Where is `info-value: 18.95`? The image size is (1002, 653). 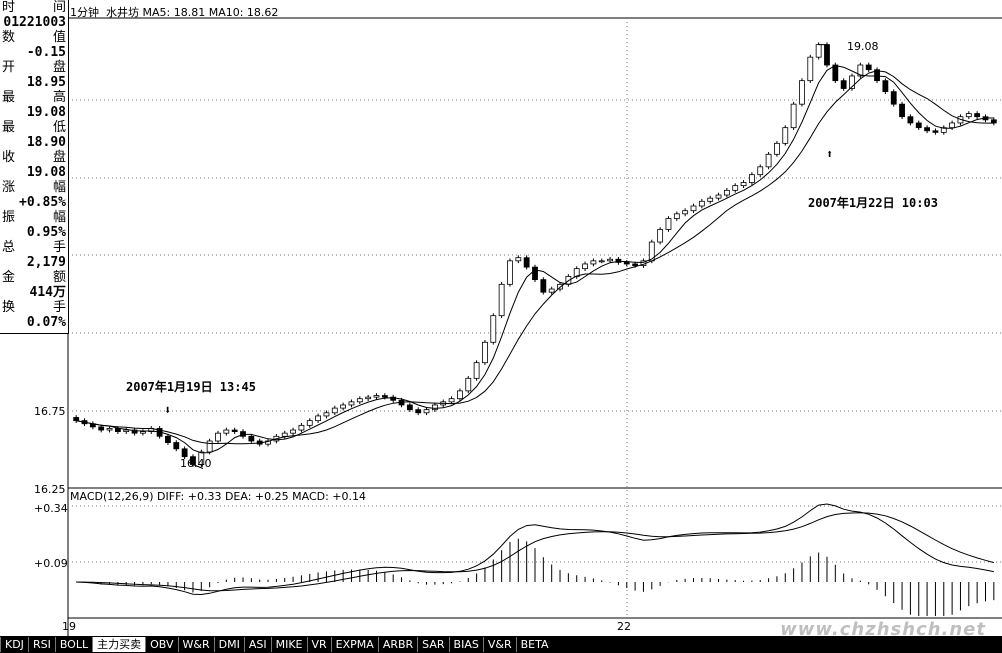
info-value: 18.95 is located at coordinates (46, 82).